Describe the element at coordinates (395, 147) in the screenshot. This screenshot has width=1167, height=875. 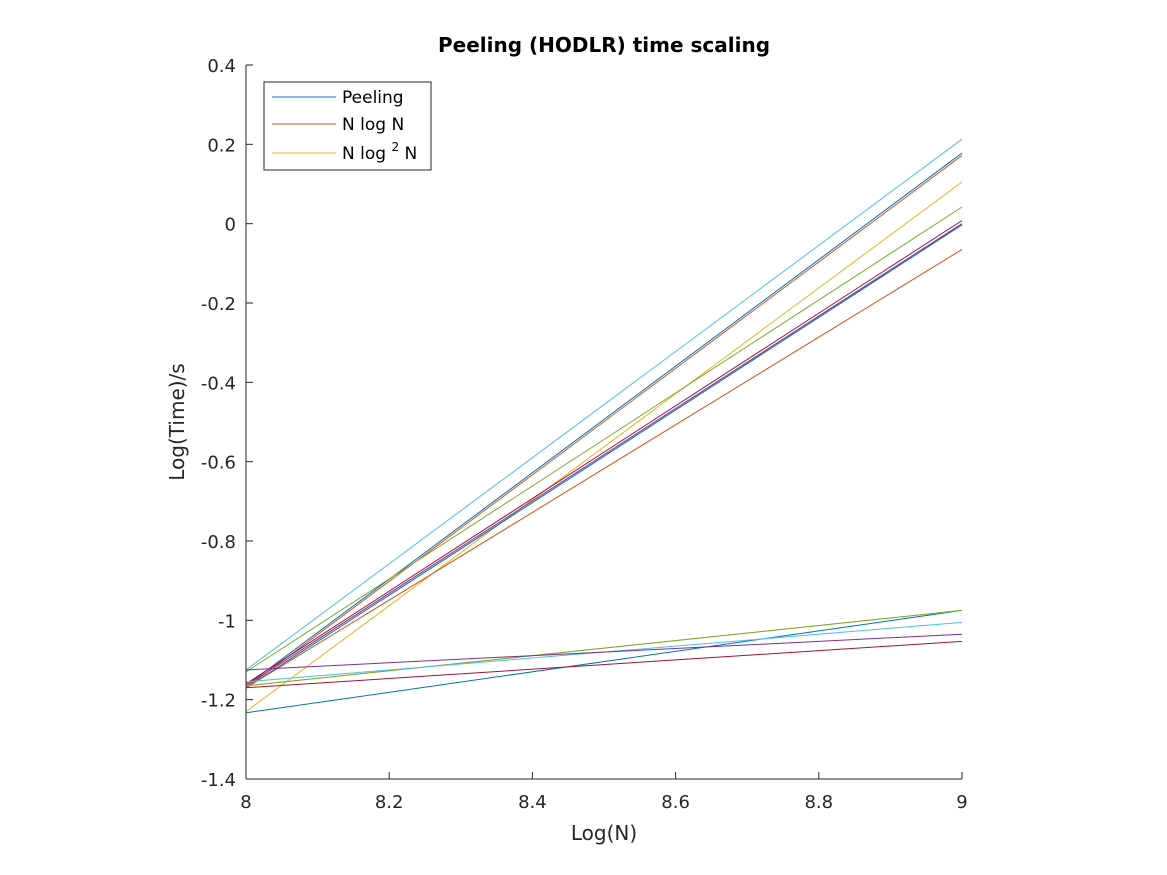
I see `legend-label-n-log2-n-exponent: 2` at that location.